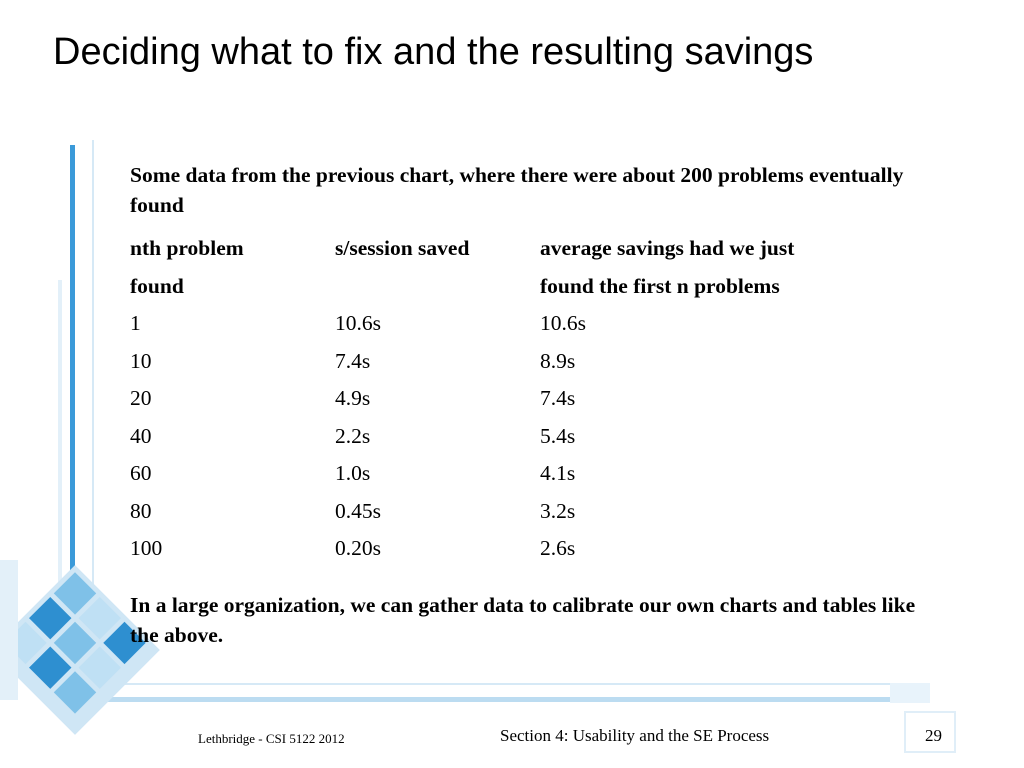  What do you see at coordinates (437, 287) in the screenshot?
I see `header-line` at bounding box center [437, 287].